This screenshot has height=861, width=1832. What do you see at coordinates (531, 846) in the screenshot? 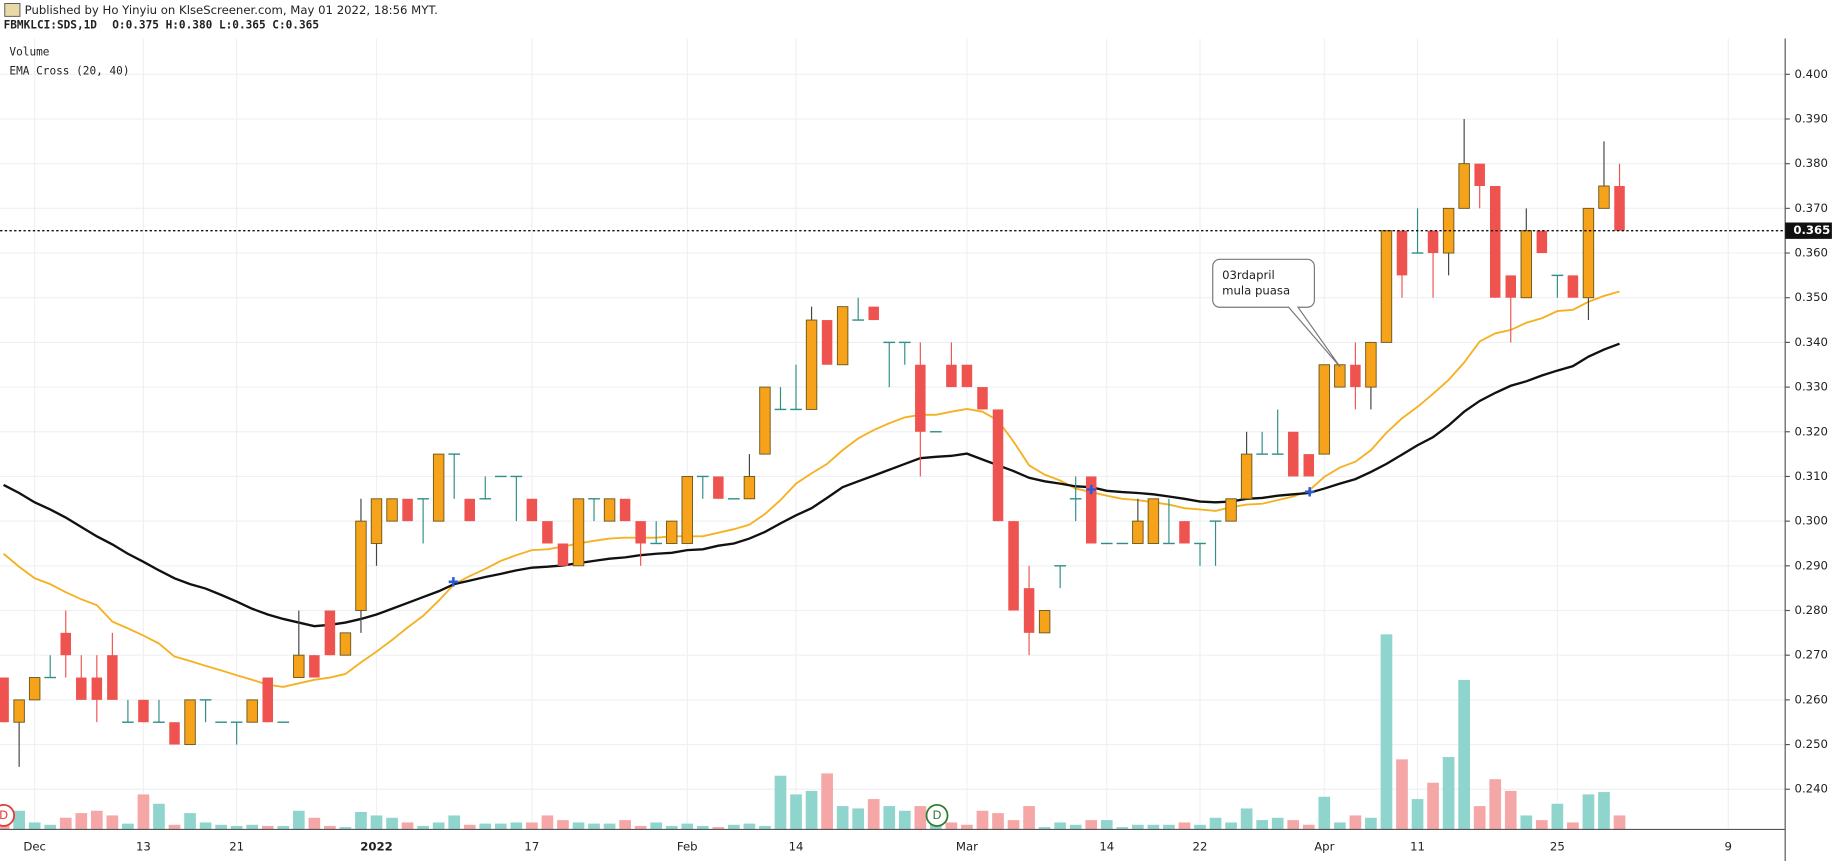
I see `x-tick-label: 17` at bounding box center [531, 846].